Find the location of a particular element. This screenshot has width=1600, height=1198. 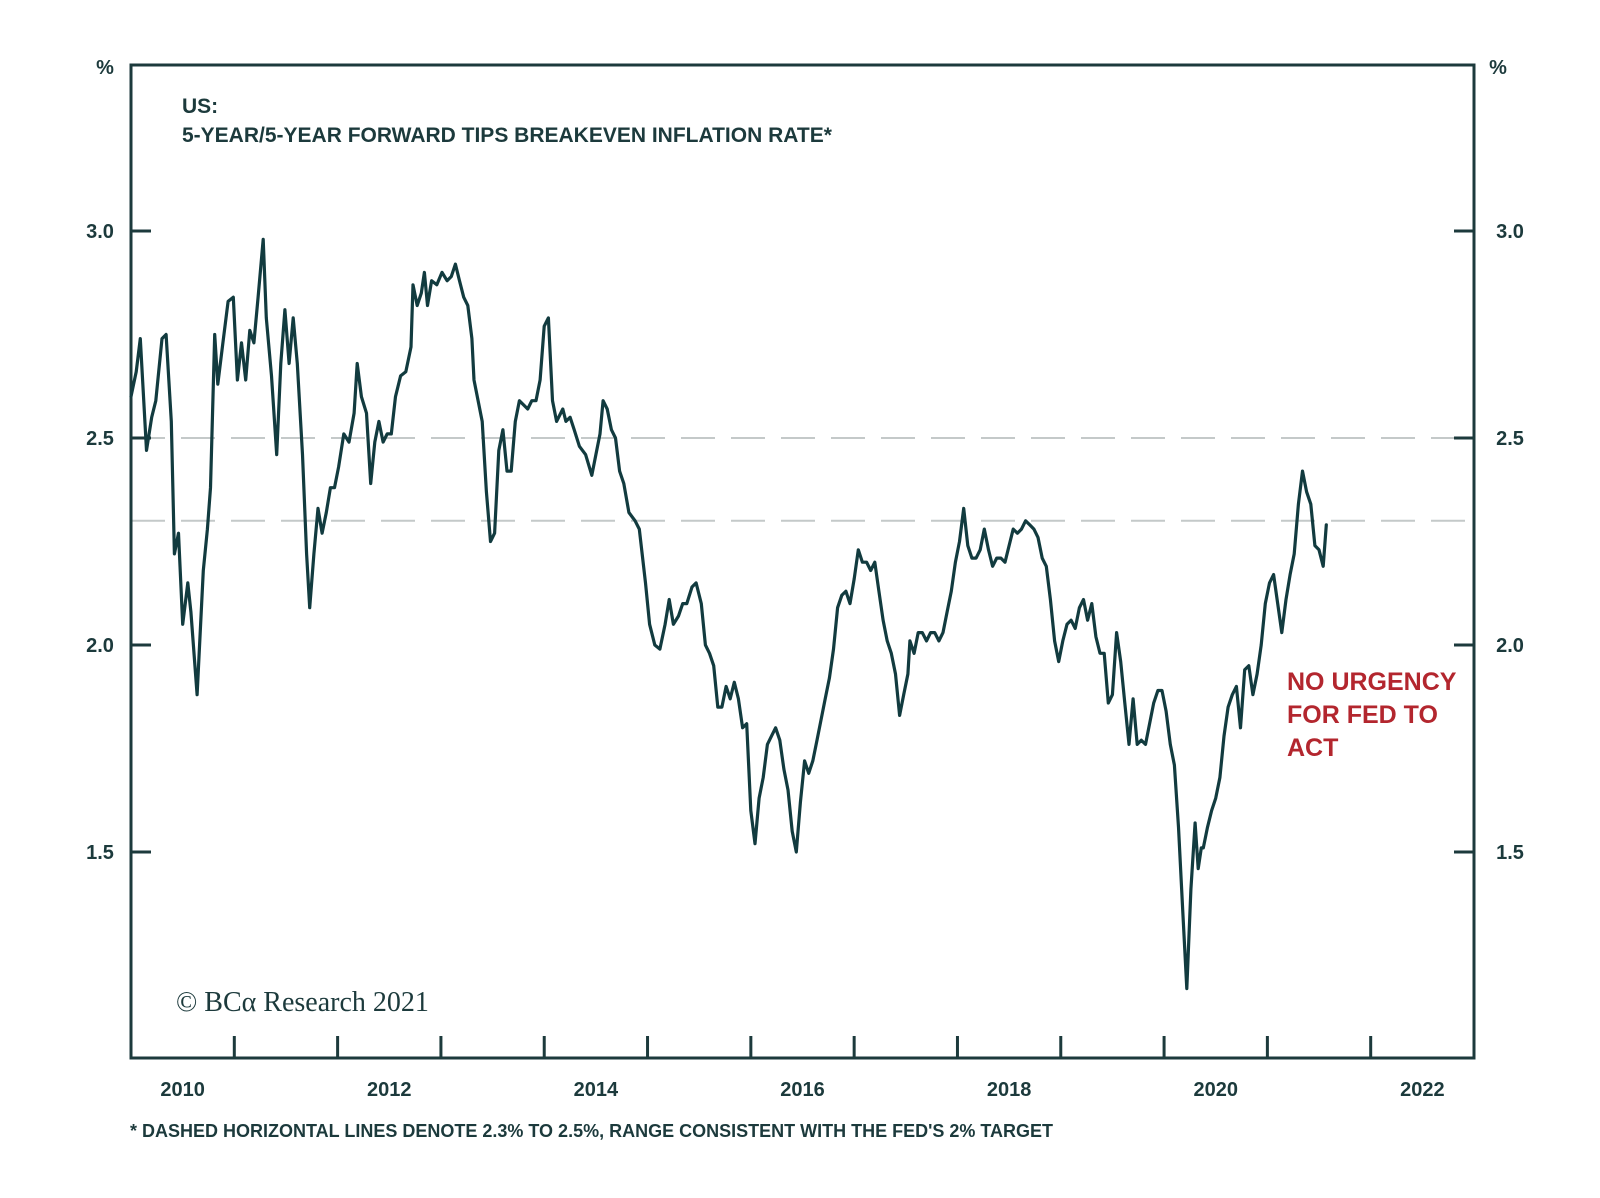

y-tick-label-right: 3.0 is located at coordinates (1510, 232).